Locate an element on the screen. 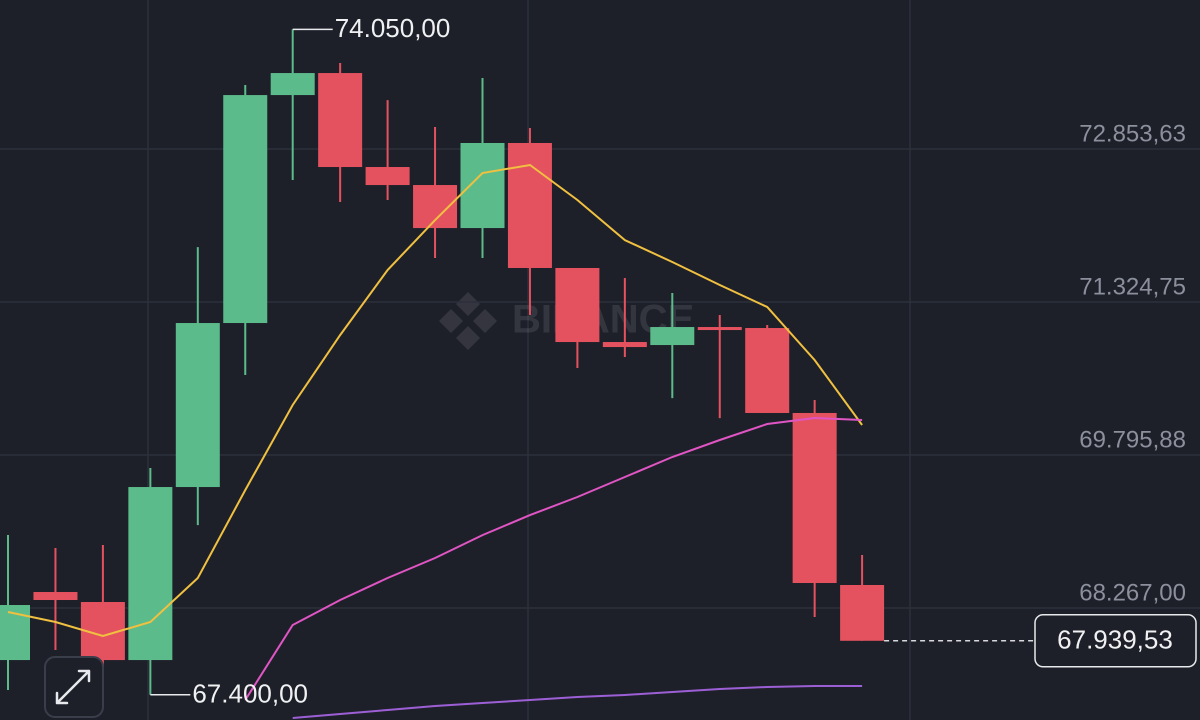 This screenshot has height=720, width=1200. last-price-label: 67.939,53 is located at coordinates (1115, 640).